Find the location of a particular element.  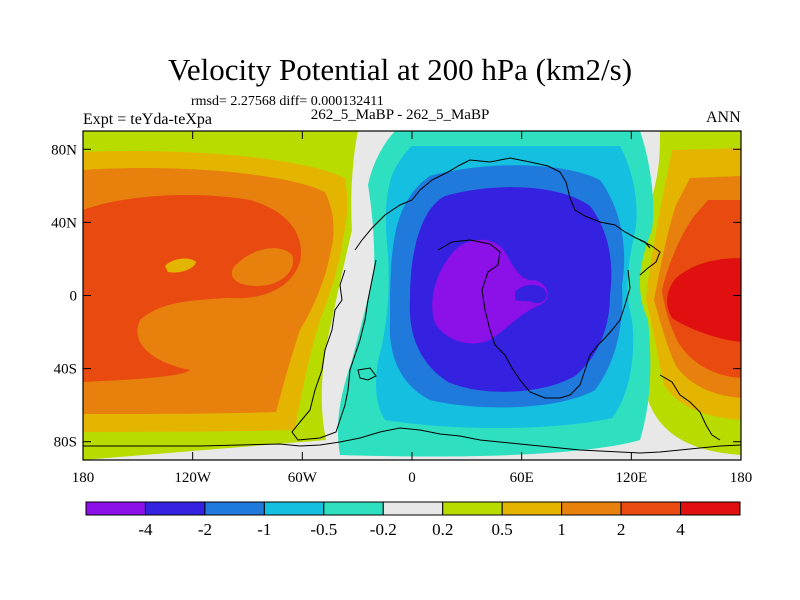

y-tick-label: 40S is located at coordinates (65, 370).